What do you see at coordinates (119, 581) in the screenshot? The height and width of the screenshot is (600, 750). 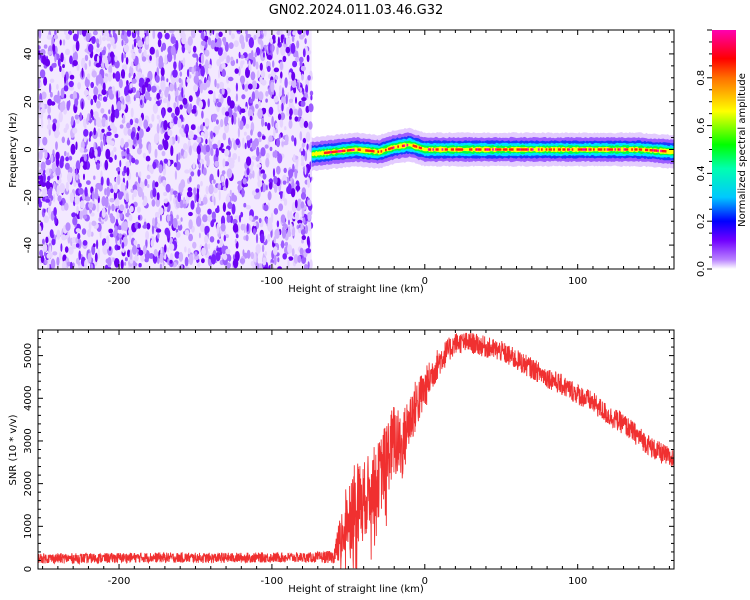 I see `snr-x-tick-label: -200` at bounding box center [119, 581].